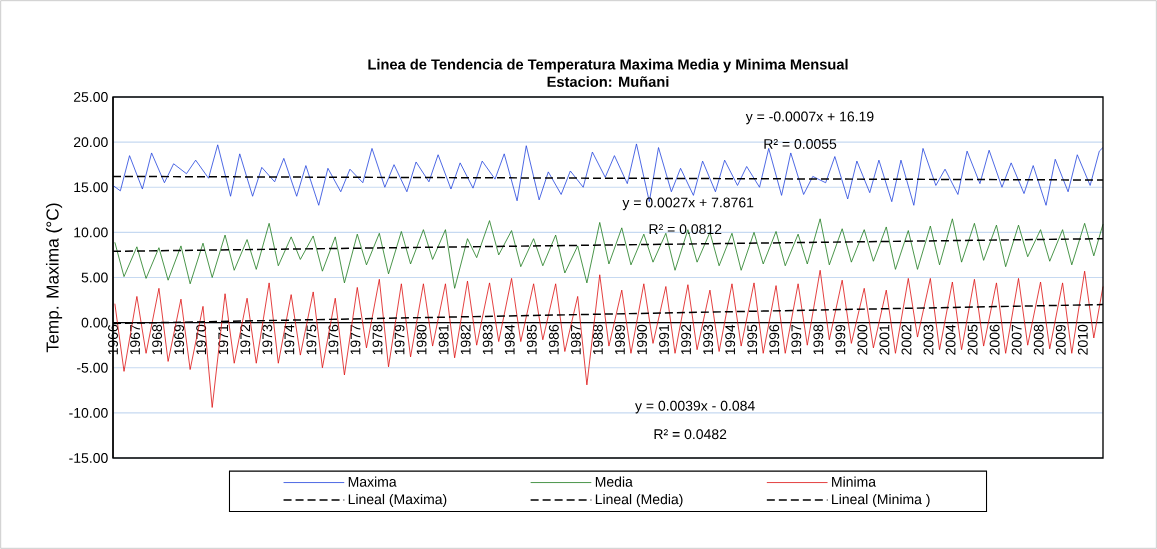 Image resolution: width=1157 pixels, height=549 pixels. I want to click on y-tick-label: -15.00, so click(88, 458).